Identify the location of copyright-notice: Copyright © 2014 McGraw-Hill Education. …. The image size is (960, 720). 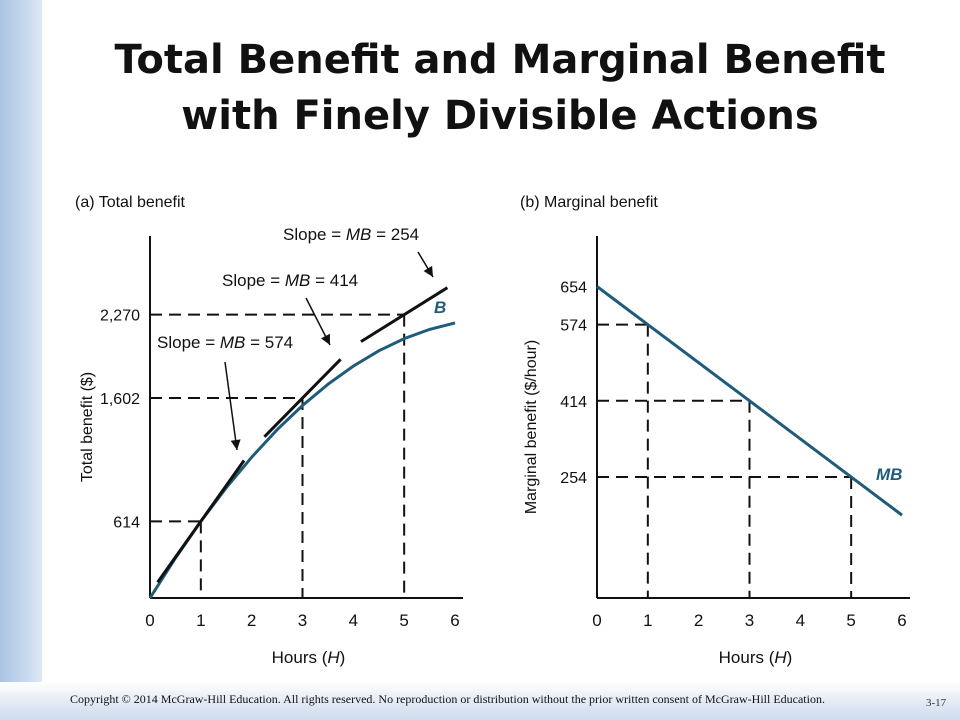
(447, 699).